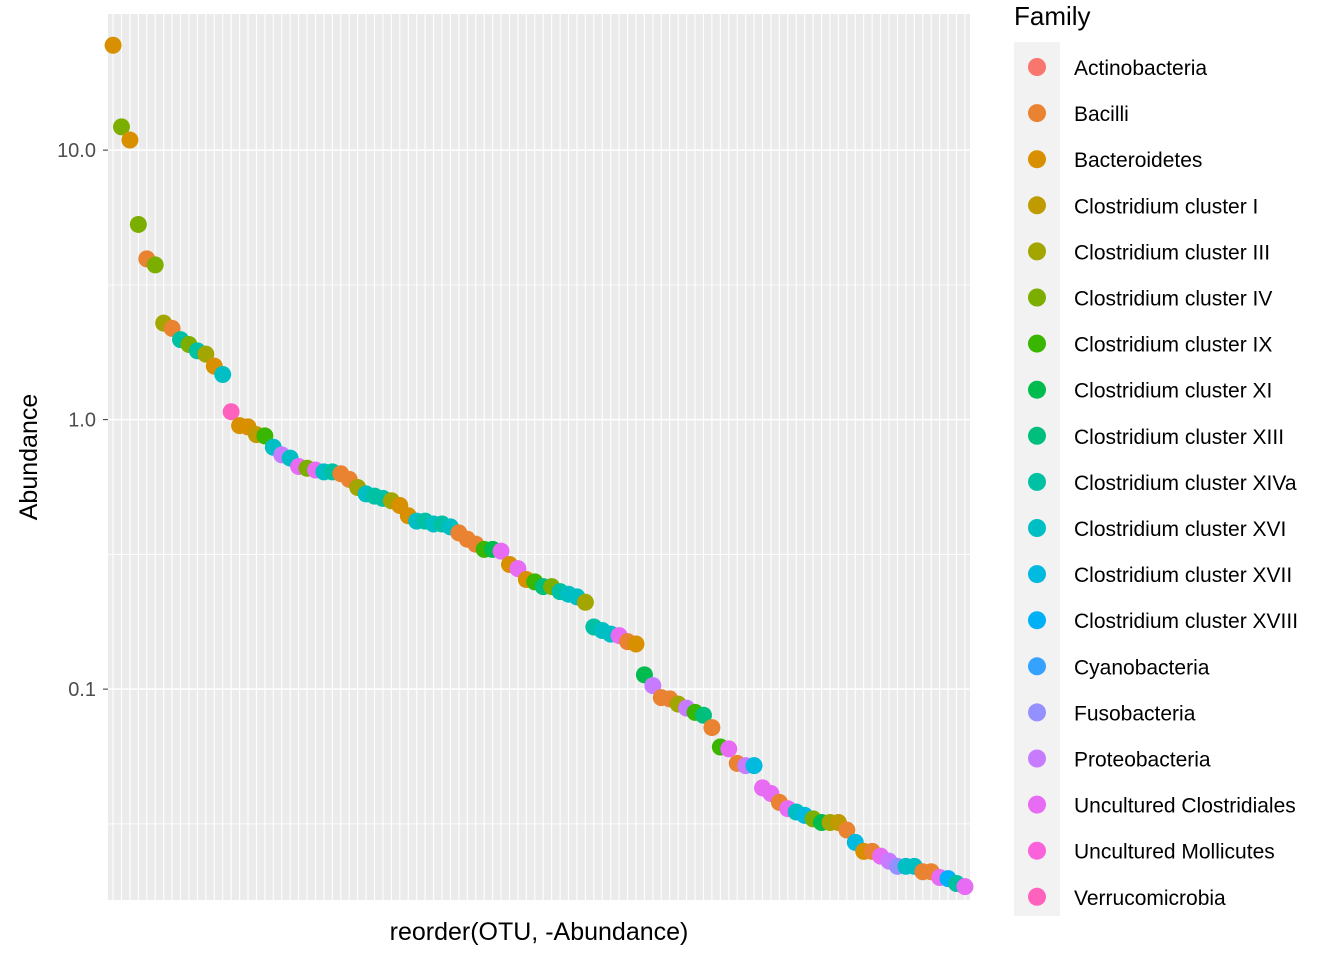 This screenshot has height=960, width=1344. Describe the element at coordinates (1173, 391) in the screenshot. I see `legend-label: Clostridium cluster XI` at that location.